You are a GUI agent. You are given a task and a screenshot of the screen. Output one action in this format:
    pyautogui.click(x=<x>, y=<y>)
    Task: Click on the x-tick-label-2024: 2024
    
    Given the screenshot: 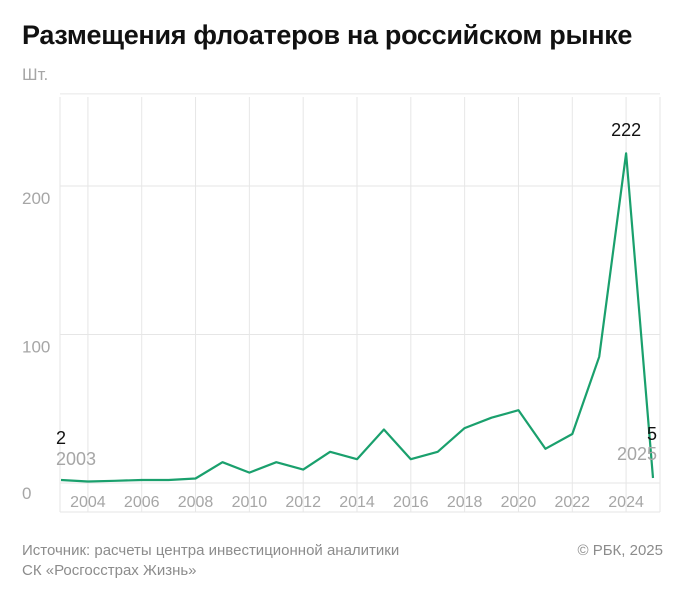 What is the action you would take?
    pyautogui.click(x=626, y=502)
    